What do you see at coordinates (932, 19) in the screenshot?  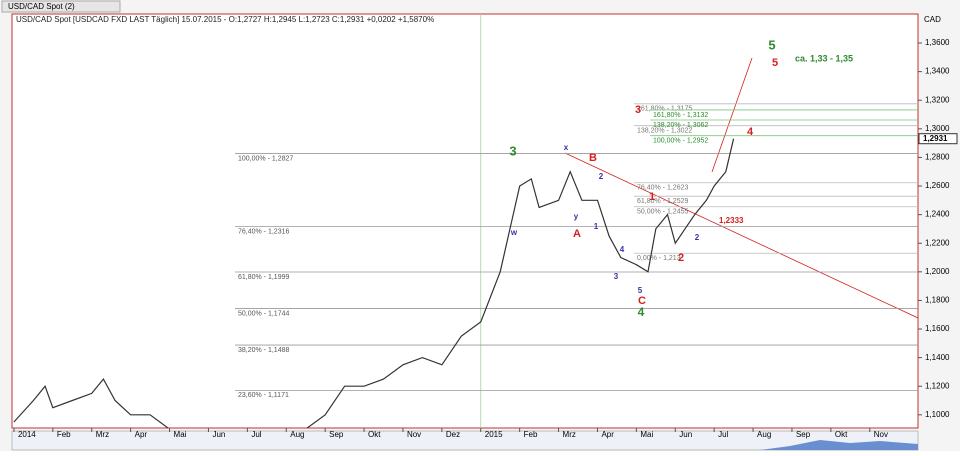 I see `currency-label: CAD` at bounding box center [932, 19].